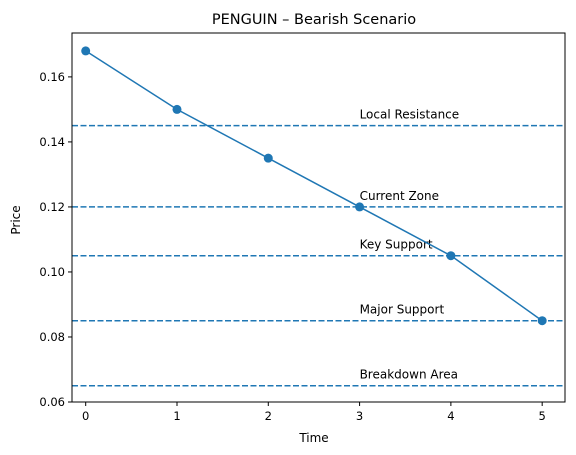 The width and height of the screenshot is (576, 455). I want to click on y-tick-label-1: 0.08, so click(52, 337).